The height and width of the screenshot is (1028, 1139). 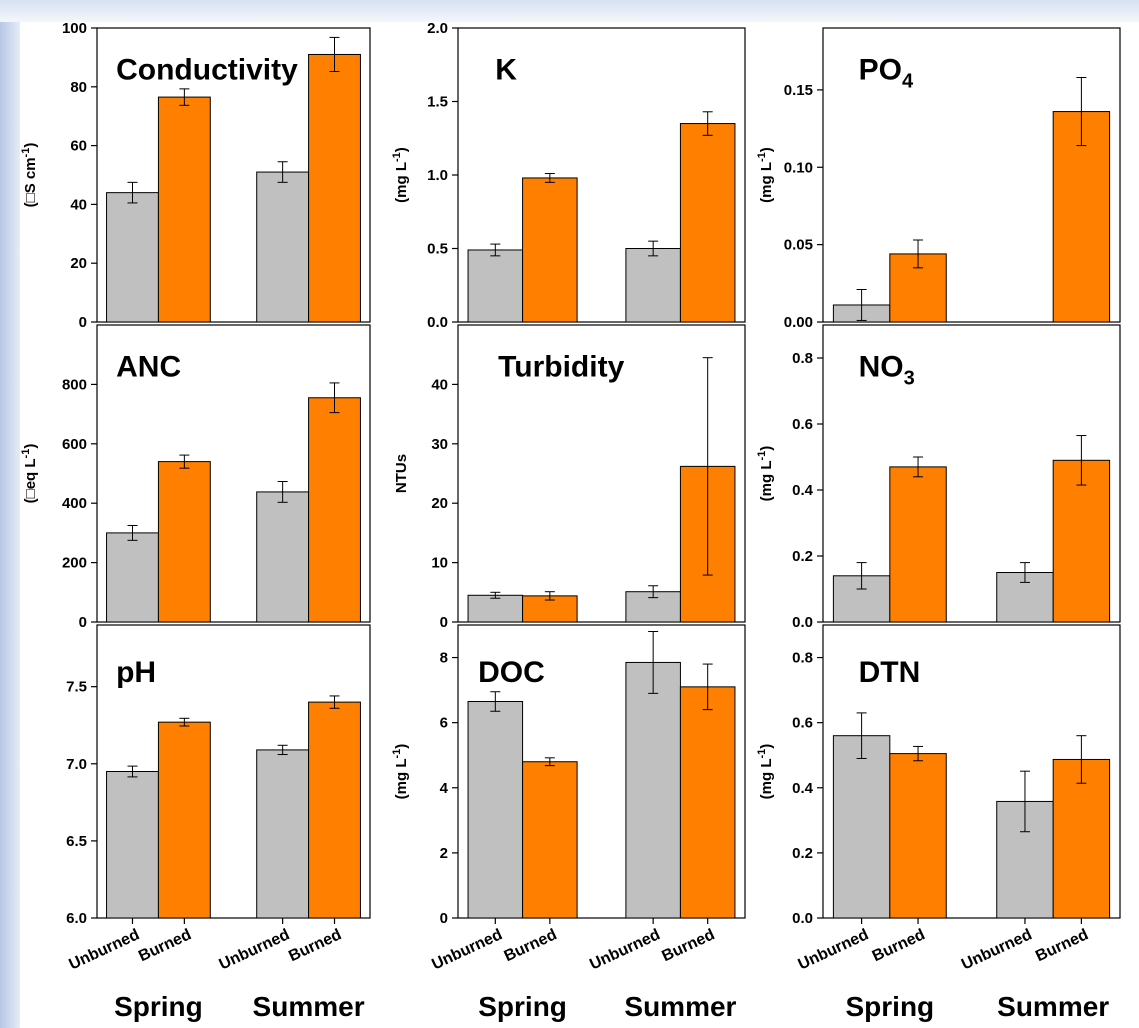 What do you see at coordinates (437, 102) in the screenshot?
I see `y-tick-label: 1.5` at bounding box center [437, 102].